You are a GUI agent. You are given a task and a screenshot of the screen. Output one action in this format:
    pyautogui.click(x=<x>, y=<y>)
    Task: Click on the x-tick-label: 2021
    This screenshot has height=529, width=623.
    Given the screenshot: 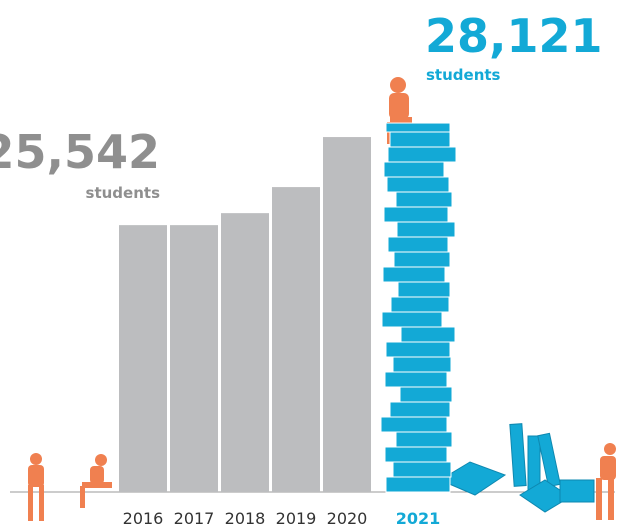 What is the action you would take?
    pyautogui.click(x=418, y=518)
    